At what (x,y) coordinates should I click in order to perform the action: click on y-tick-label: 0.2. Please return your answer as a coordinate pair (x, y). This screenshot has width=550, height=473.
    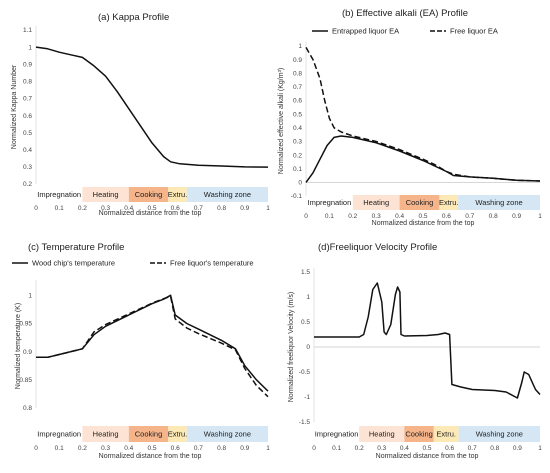
    Looking at the image, I should click on (297, 155).